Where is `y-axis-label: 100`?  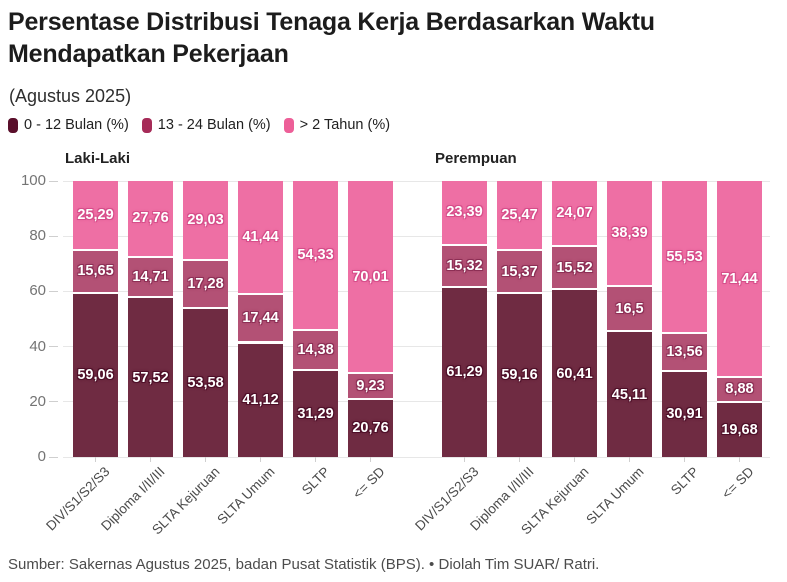 y-axis-label: 100 is located at coordinates (33, 180).